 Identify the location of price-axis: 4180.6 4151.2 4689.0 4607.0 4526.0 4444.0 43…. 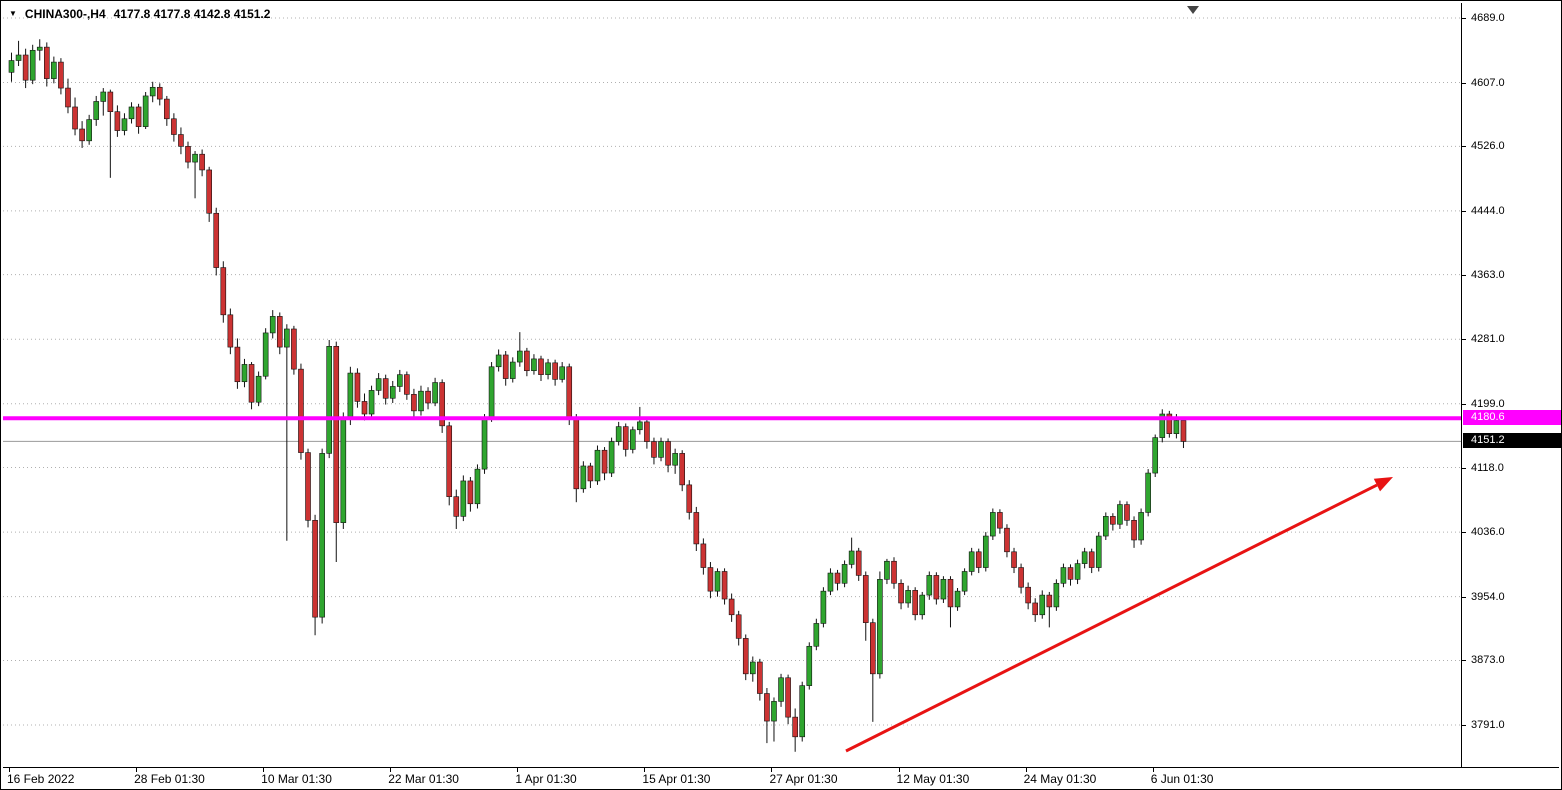
(1511, 385).